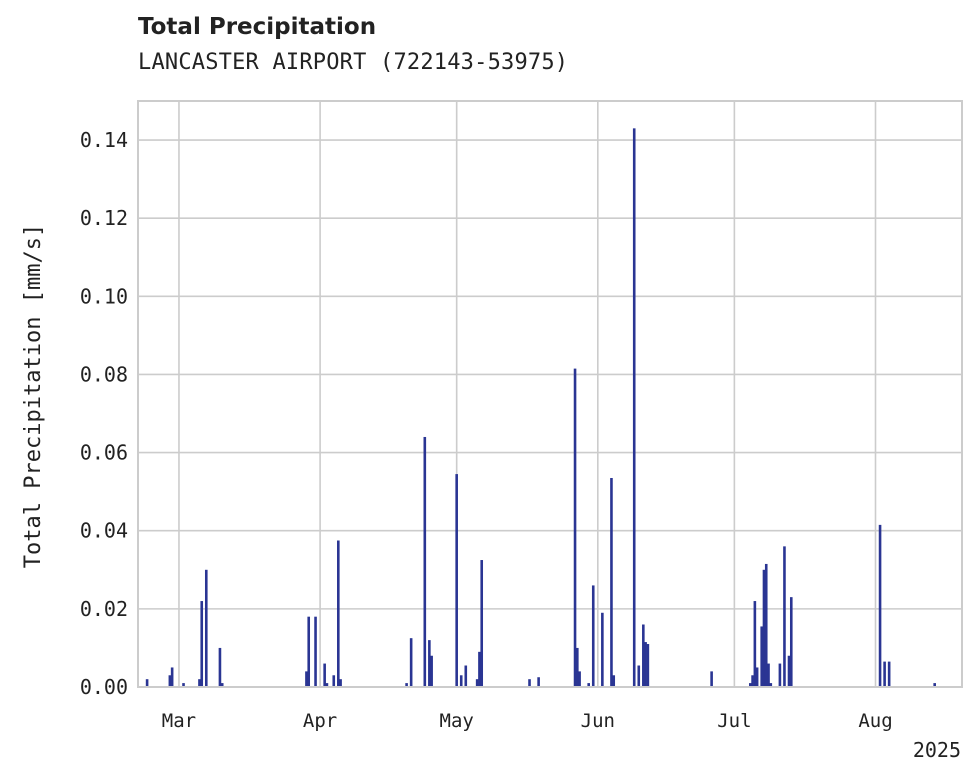 Image resolution: width=980 pixels, height=783 pixels. Describe the element at coordinates (104, 687) in the screenshot. I see `y-tick-label: 0.00` at that location.